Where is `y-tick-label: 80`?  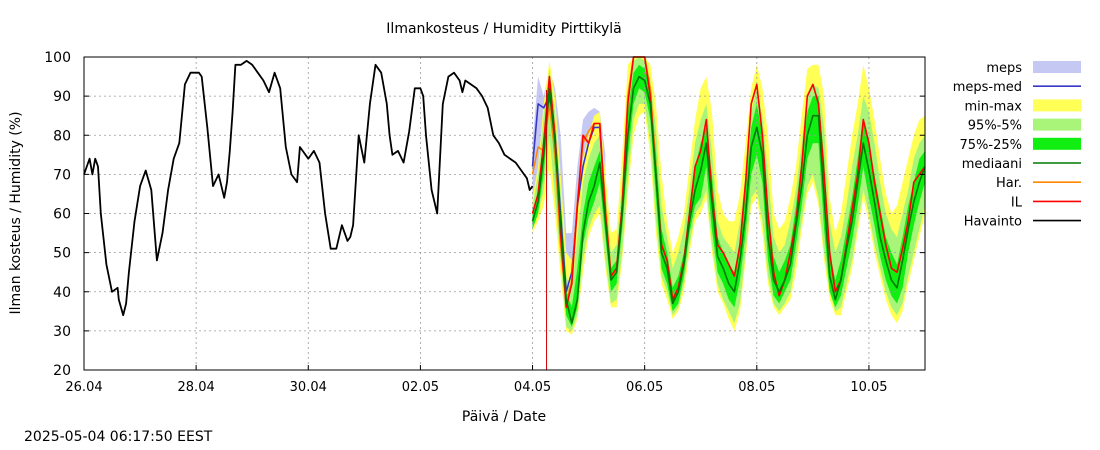
y-tick-label: 80 is located at coordinates (62, 136).